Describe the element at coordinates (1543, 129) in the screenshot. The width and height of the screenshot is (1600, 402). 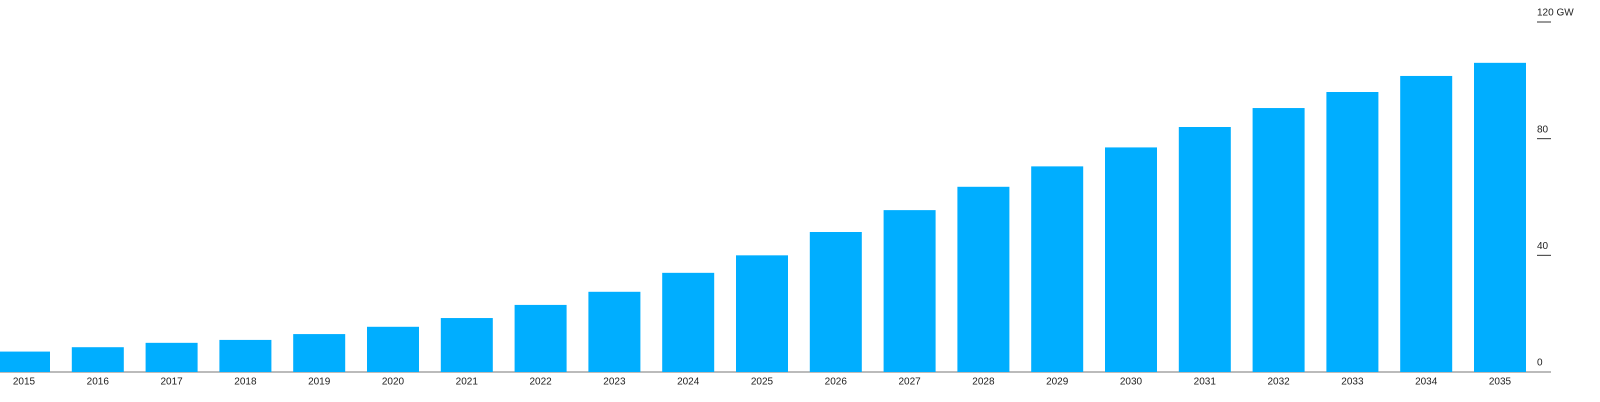
I see `y-tick-label: 80` at that location.